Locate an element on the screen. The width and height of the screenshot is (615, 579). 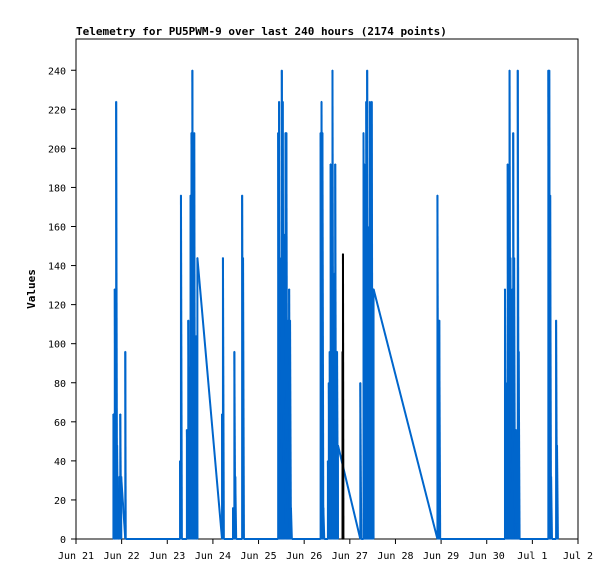
y-tick-label: 40 is located at coordinates (60, 462).